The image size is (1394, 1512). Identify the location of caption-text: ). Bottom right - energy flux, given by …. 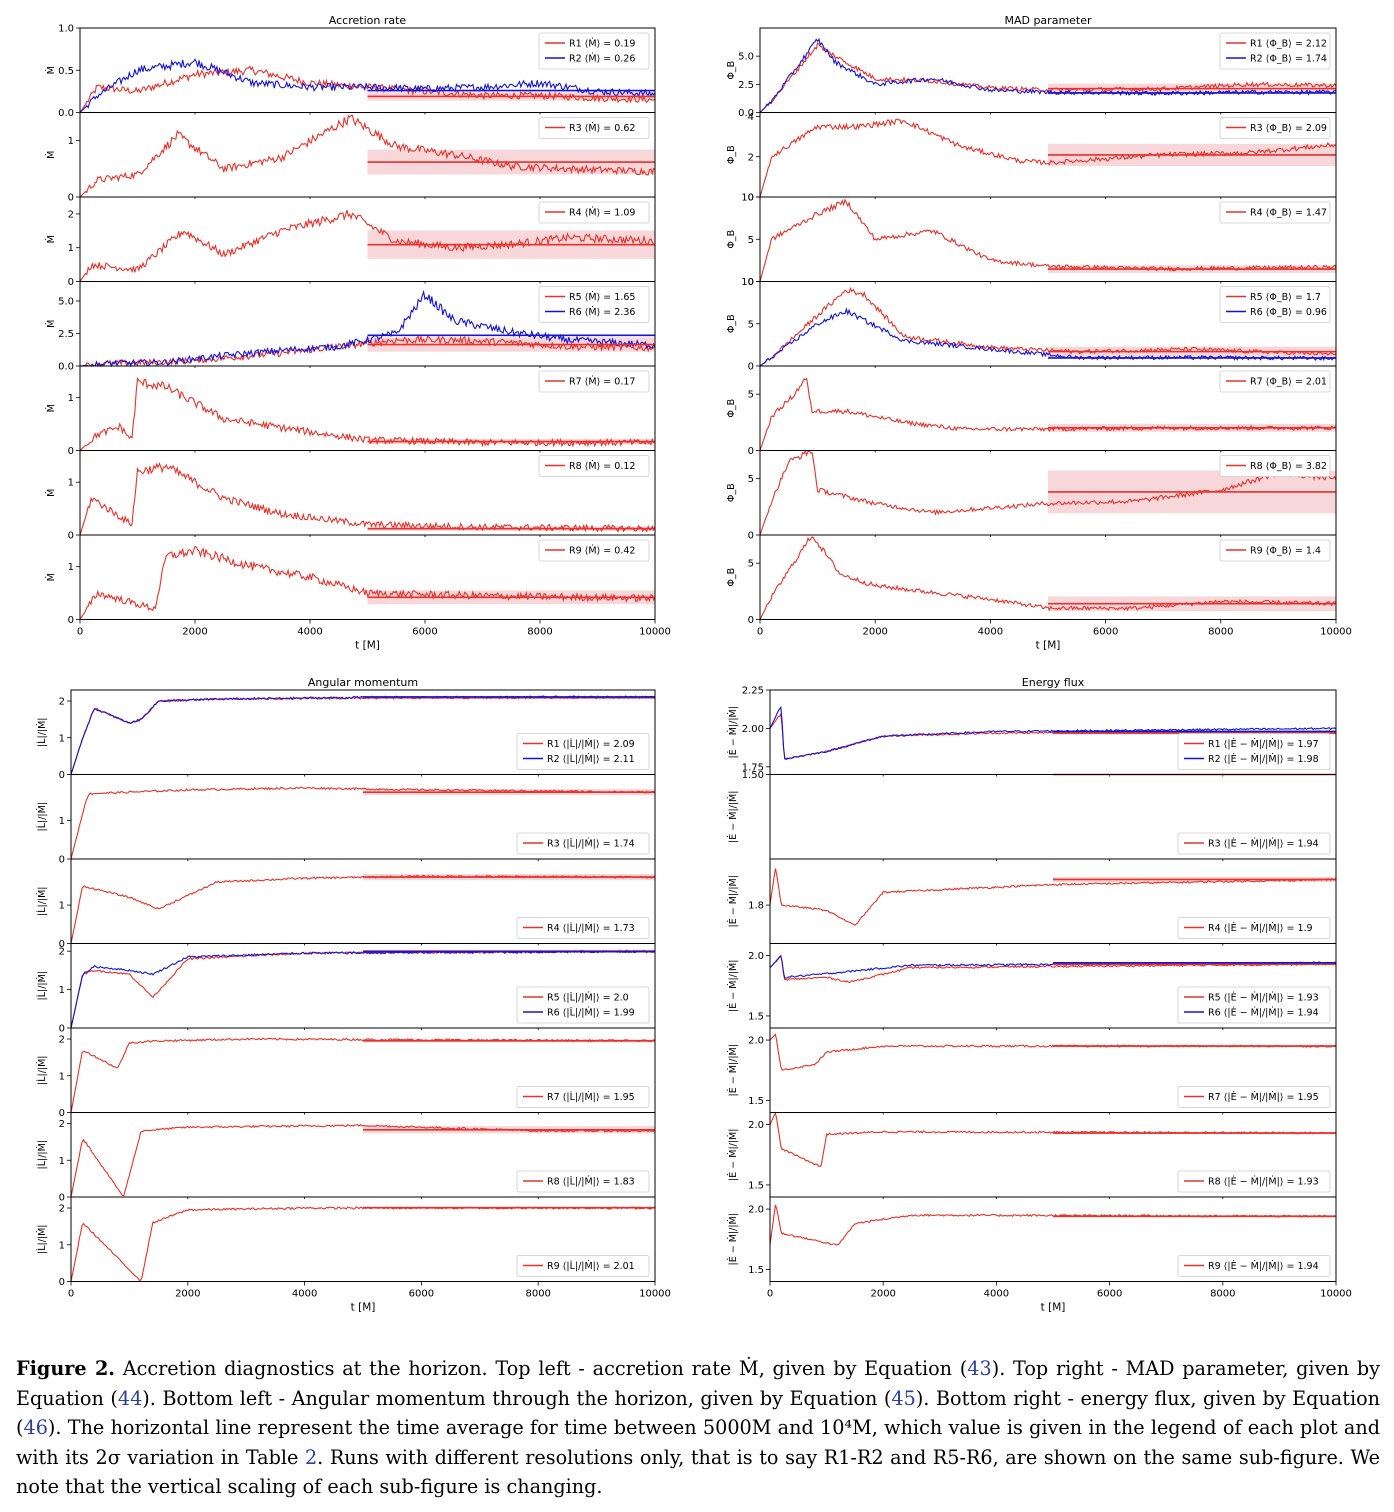
(698, 1413).